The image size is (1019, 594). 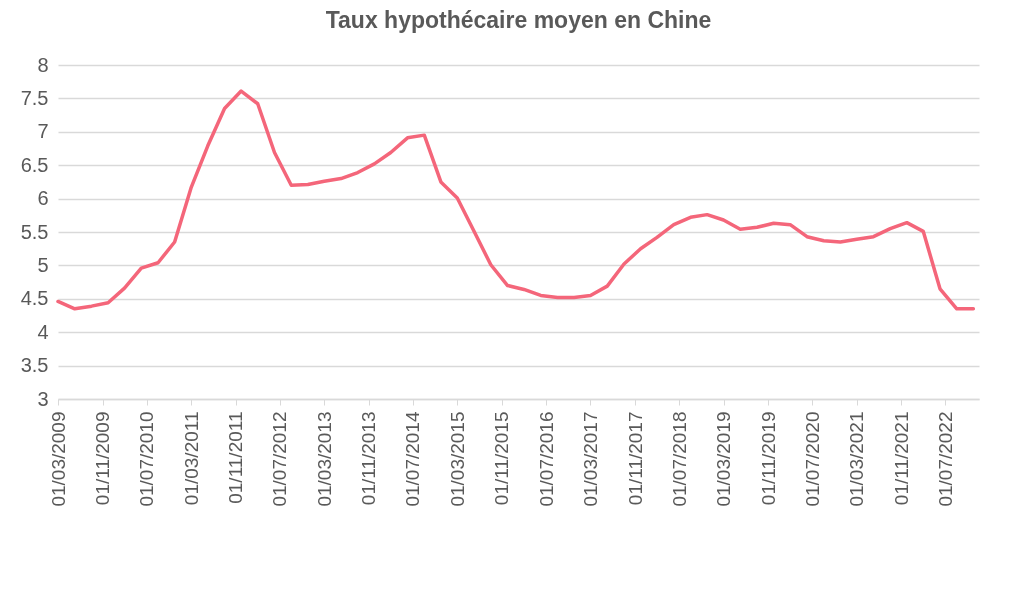 What do you see at coordinates (34, 164) in the screenshot?
I see `y-tick-label: 6.5` at bounding box center [34, 164].